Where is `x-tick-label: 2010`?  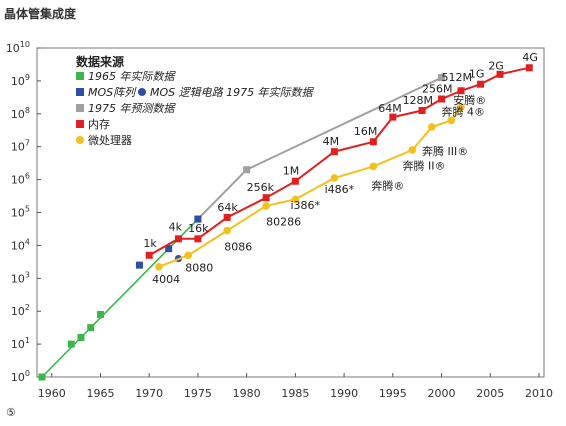
x-tick-label: 2010 is located at coordinates (539, 393).